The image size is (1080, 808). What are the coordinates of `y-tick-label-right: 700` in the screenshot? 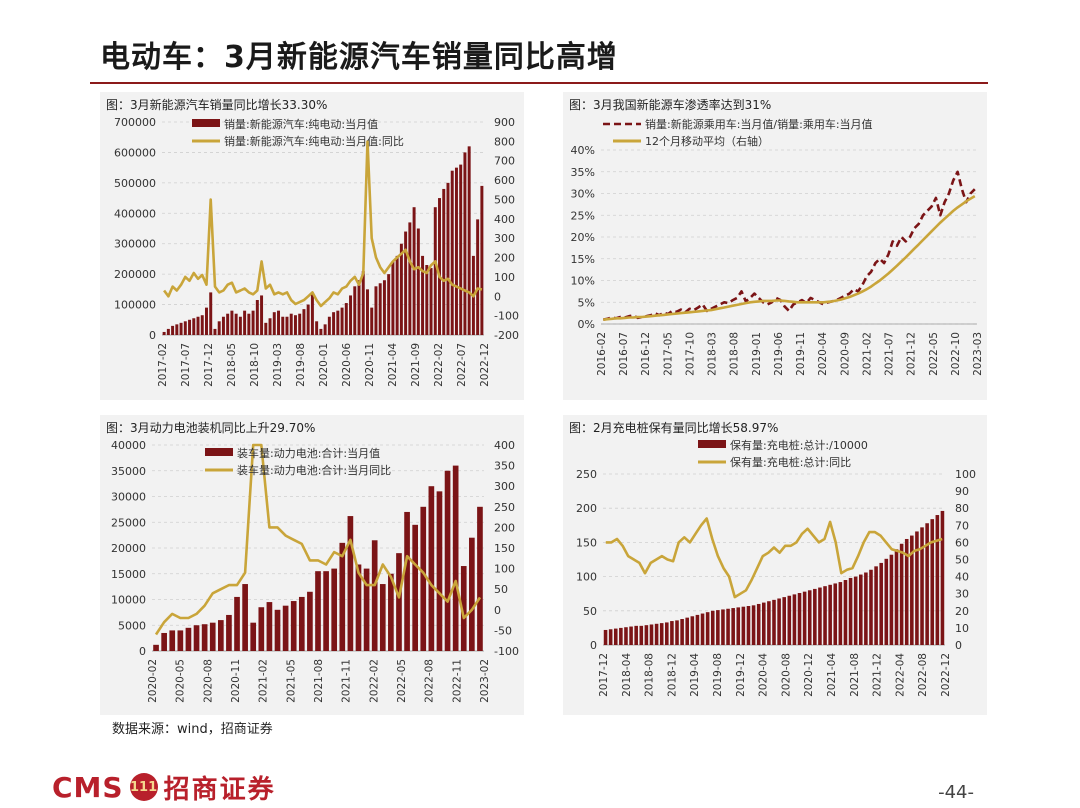 It's located at (504, 161).